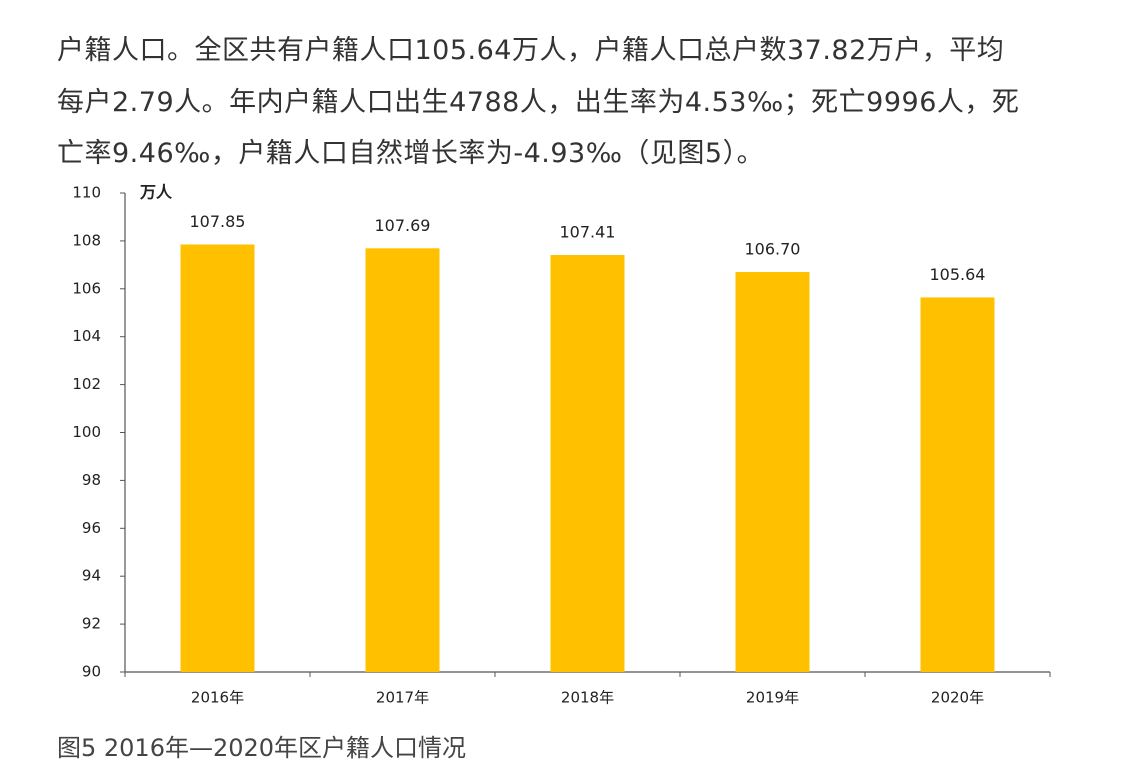 Image resolution: width=1138 pixels, height=780 pixels. I want to click on paragraph-line: 户籍人口。全区共有户籍人口105.64万人，户籍人口总户数37.82万户，平均, so click(531, 50).